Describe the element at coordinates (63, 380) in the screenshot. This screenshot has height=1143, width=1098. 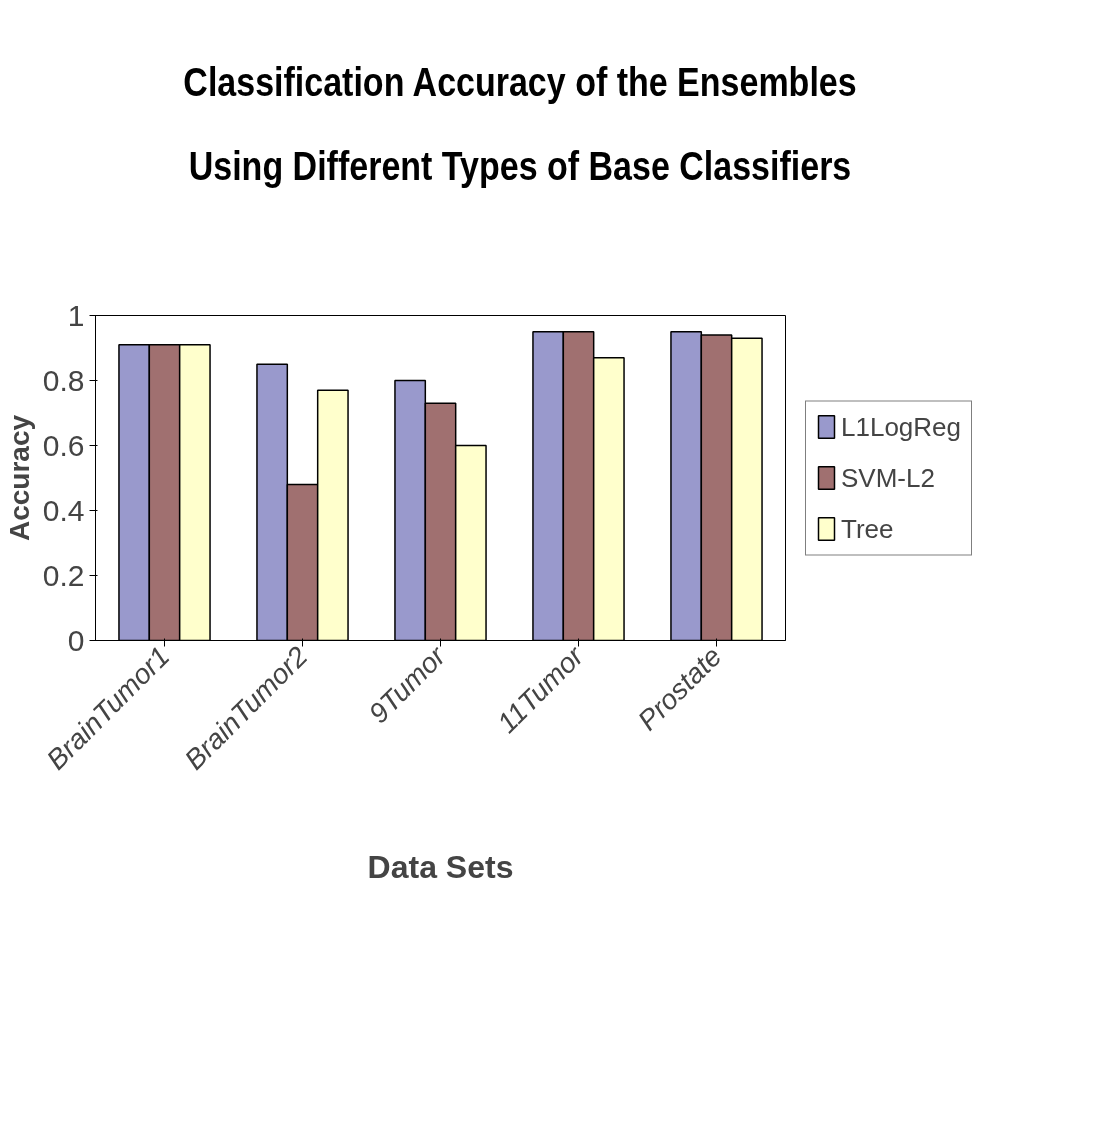
I see `y-tick-label: 0.8` at that location.